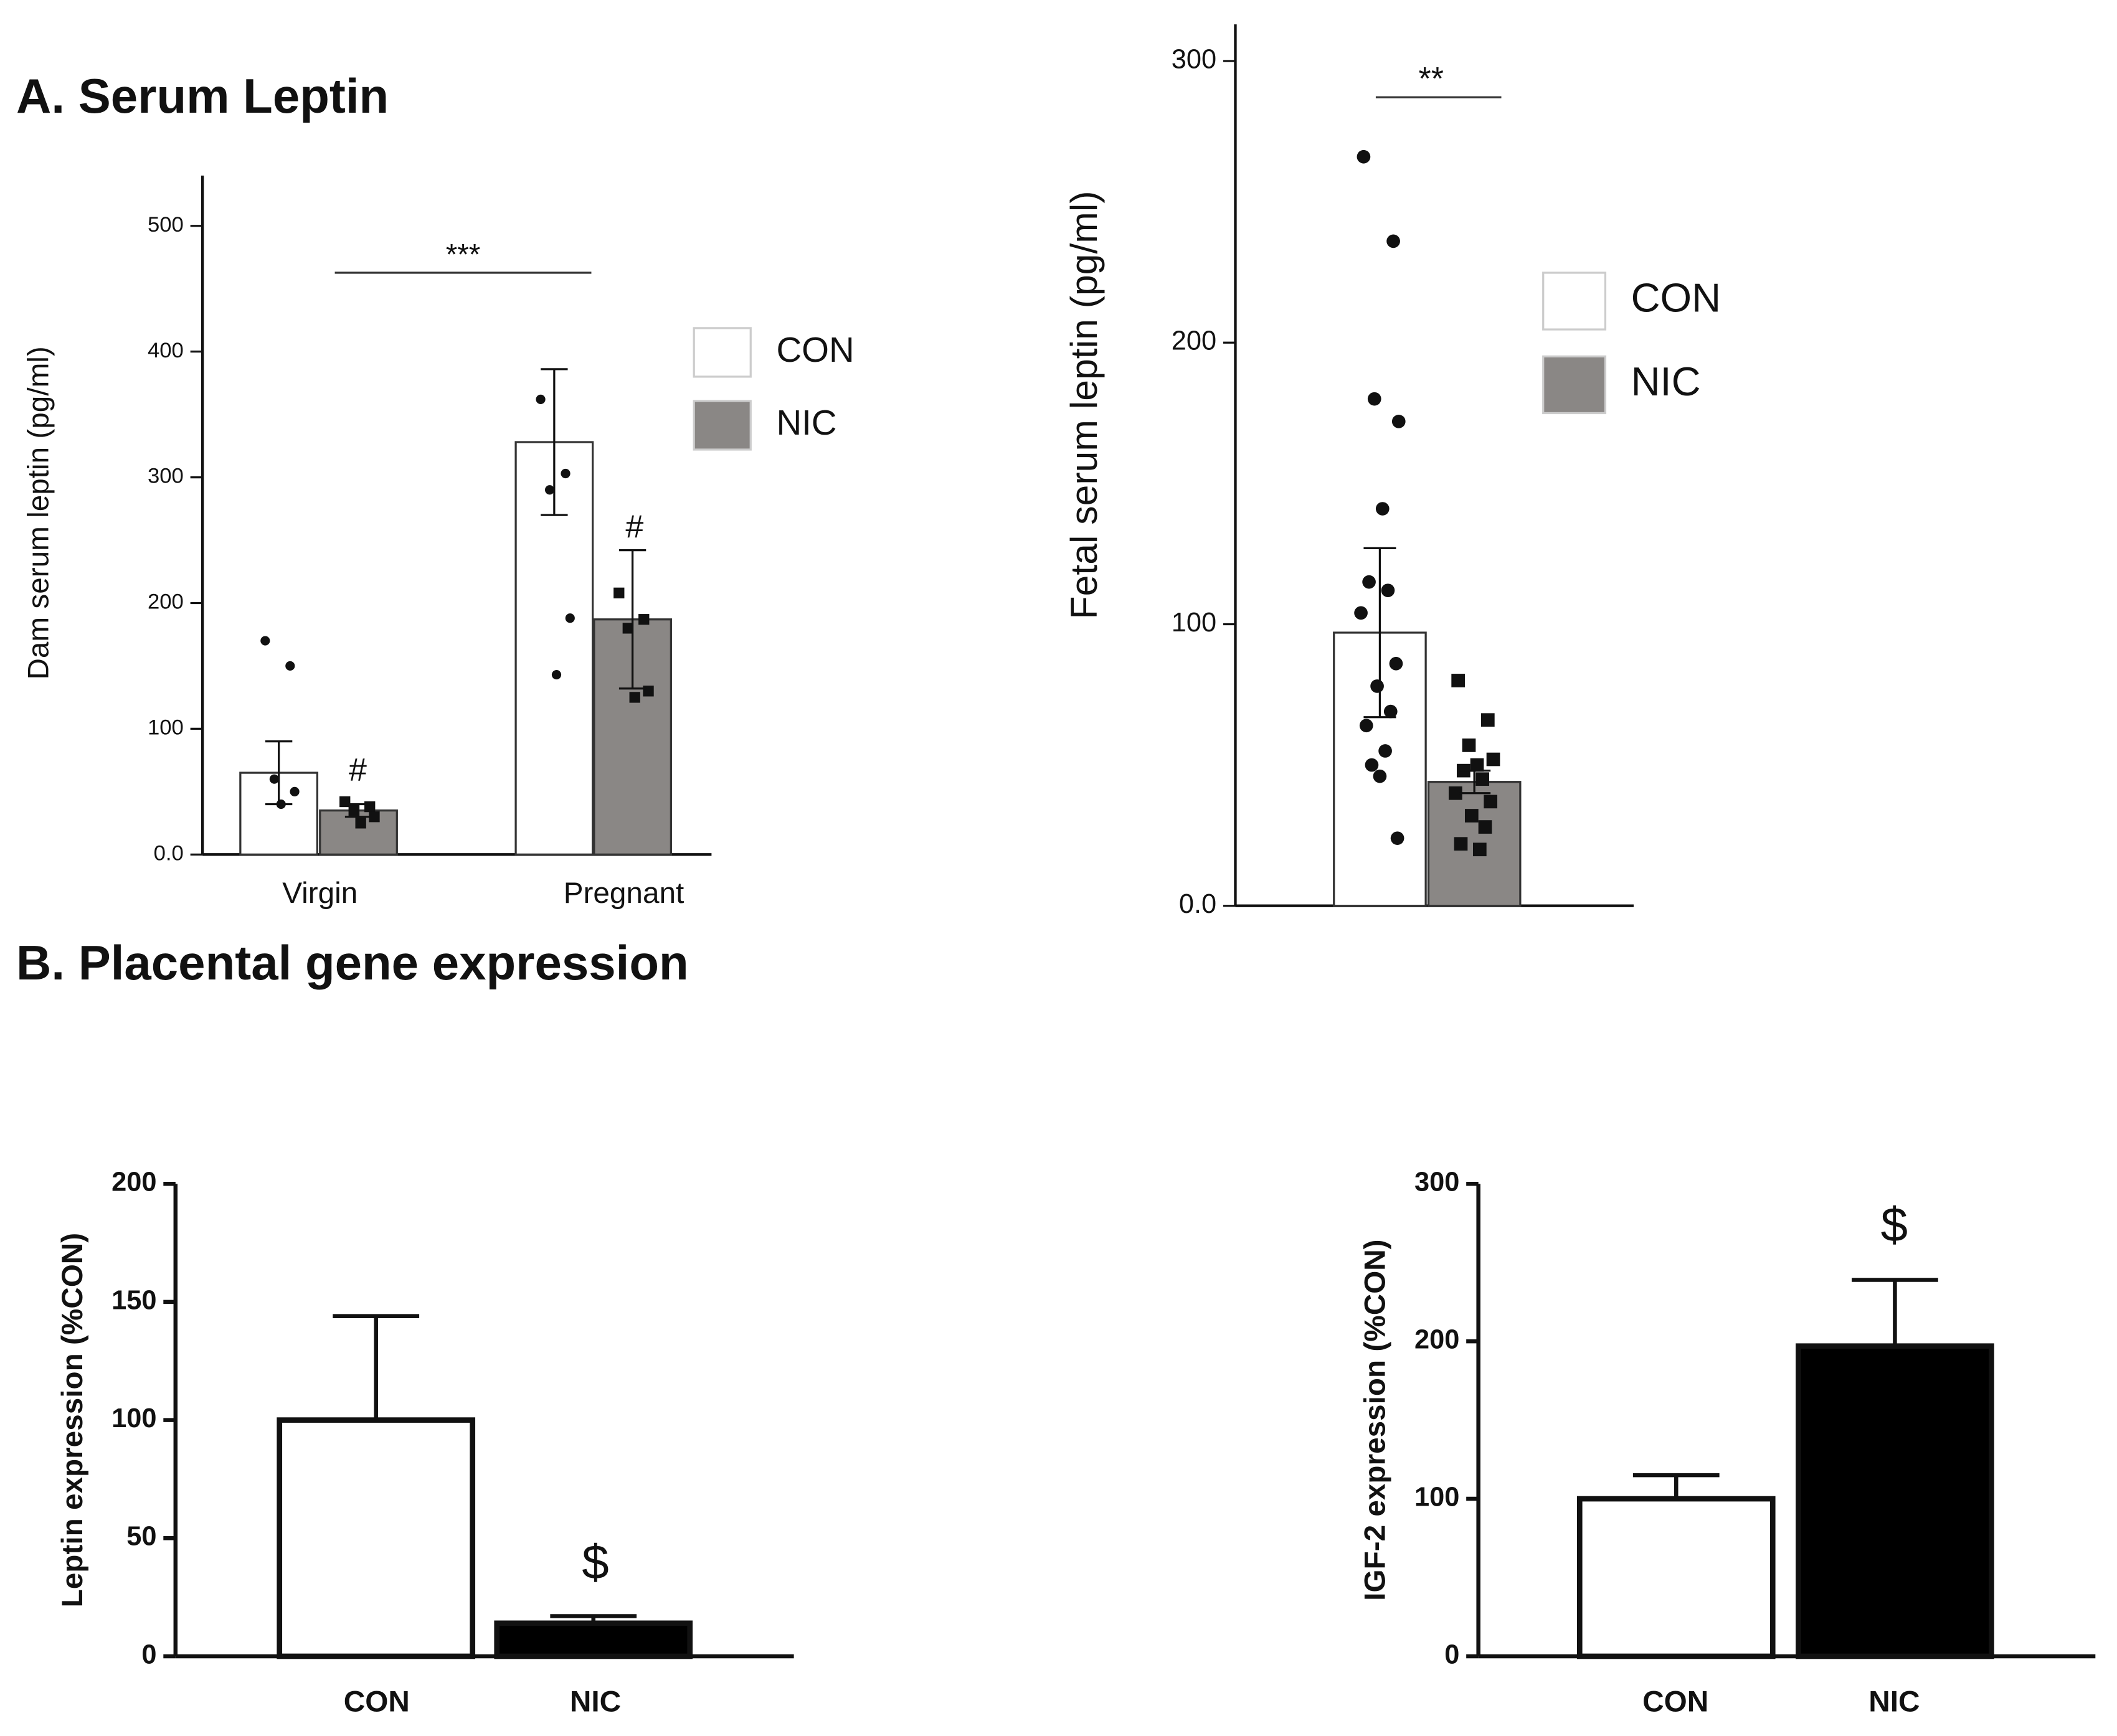 The width and height of the screenshot is (2117, 1736). Describe the element at coordinates (1431, 79) in the screenshot. I see `annotation: **` at that location.